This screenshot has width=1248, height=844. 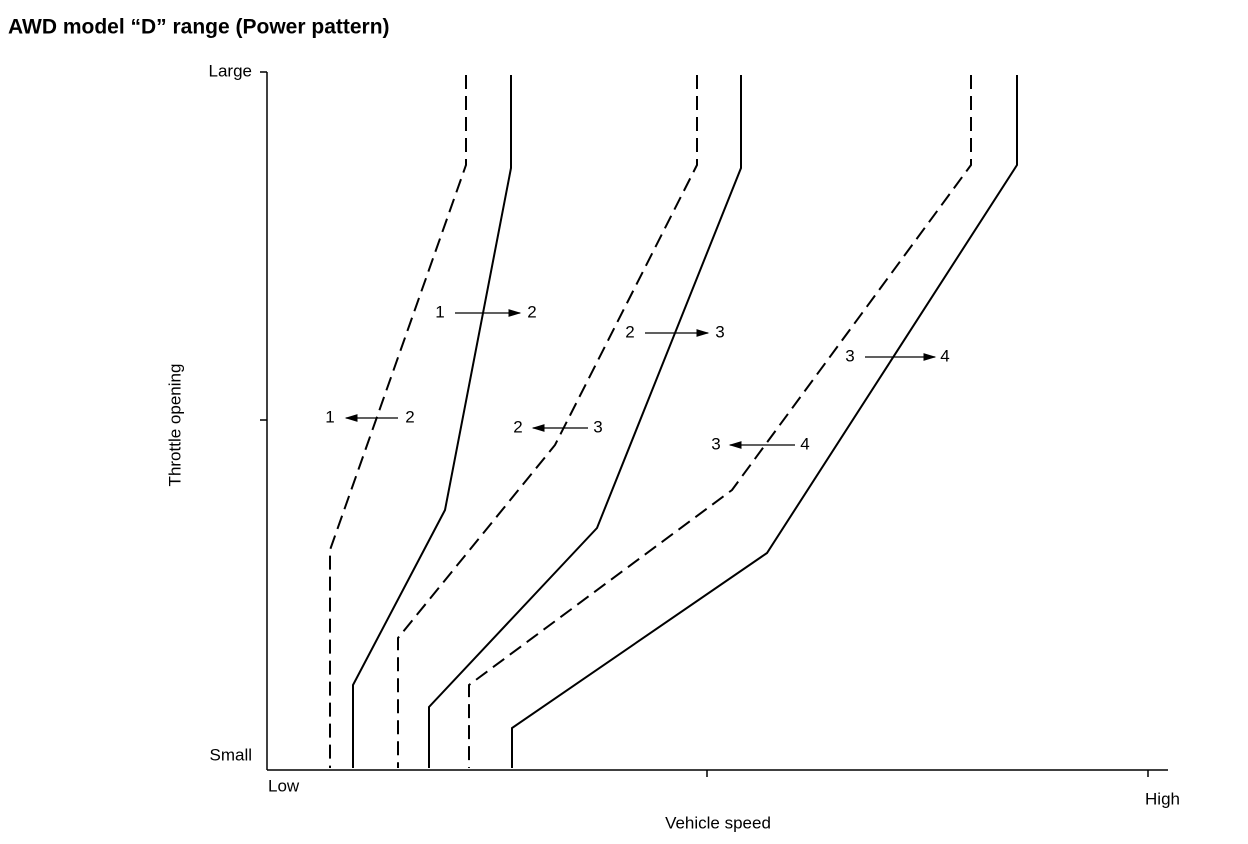 What do you see at coordinates (284, 785) in the screenshot?
I see `x-left-label: Low` at bounding box center [284, 785].